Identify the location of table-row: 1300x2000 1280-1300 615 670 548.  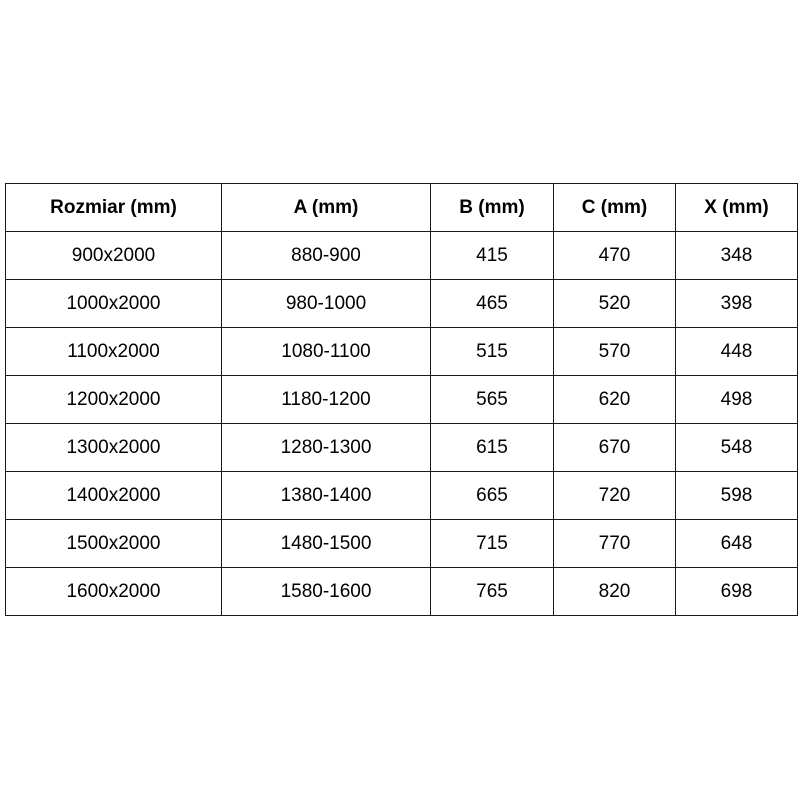
(401, 447).